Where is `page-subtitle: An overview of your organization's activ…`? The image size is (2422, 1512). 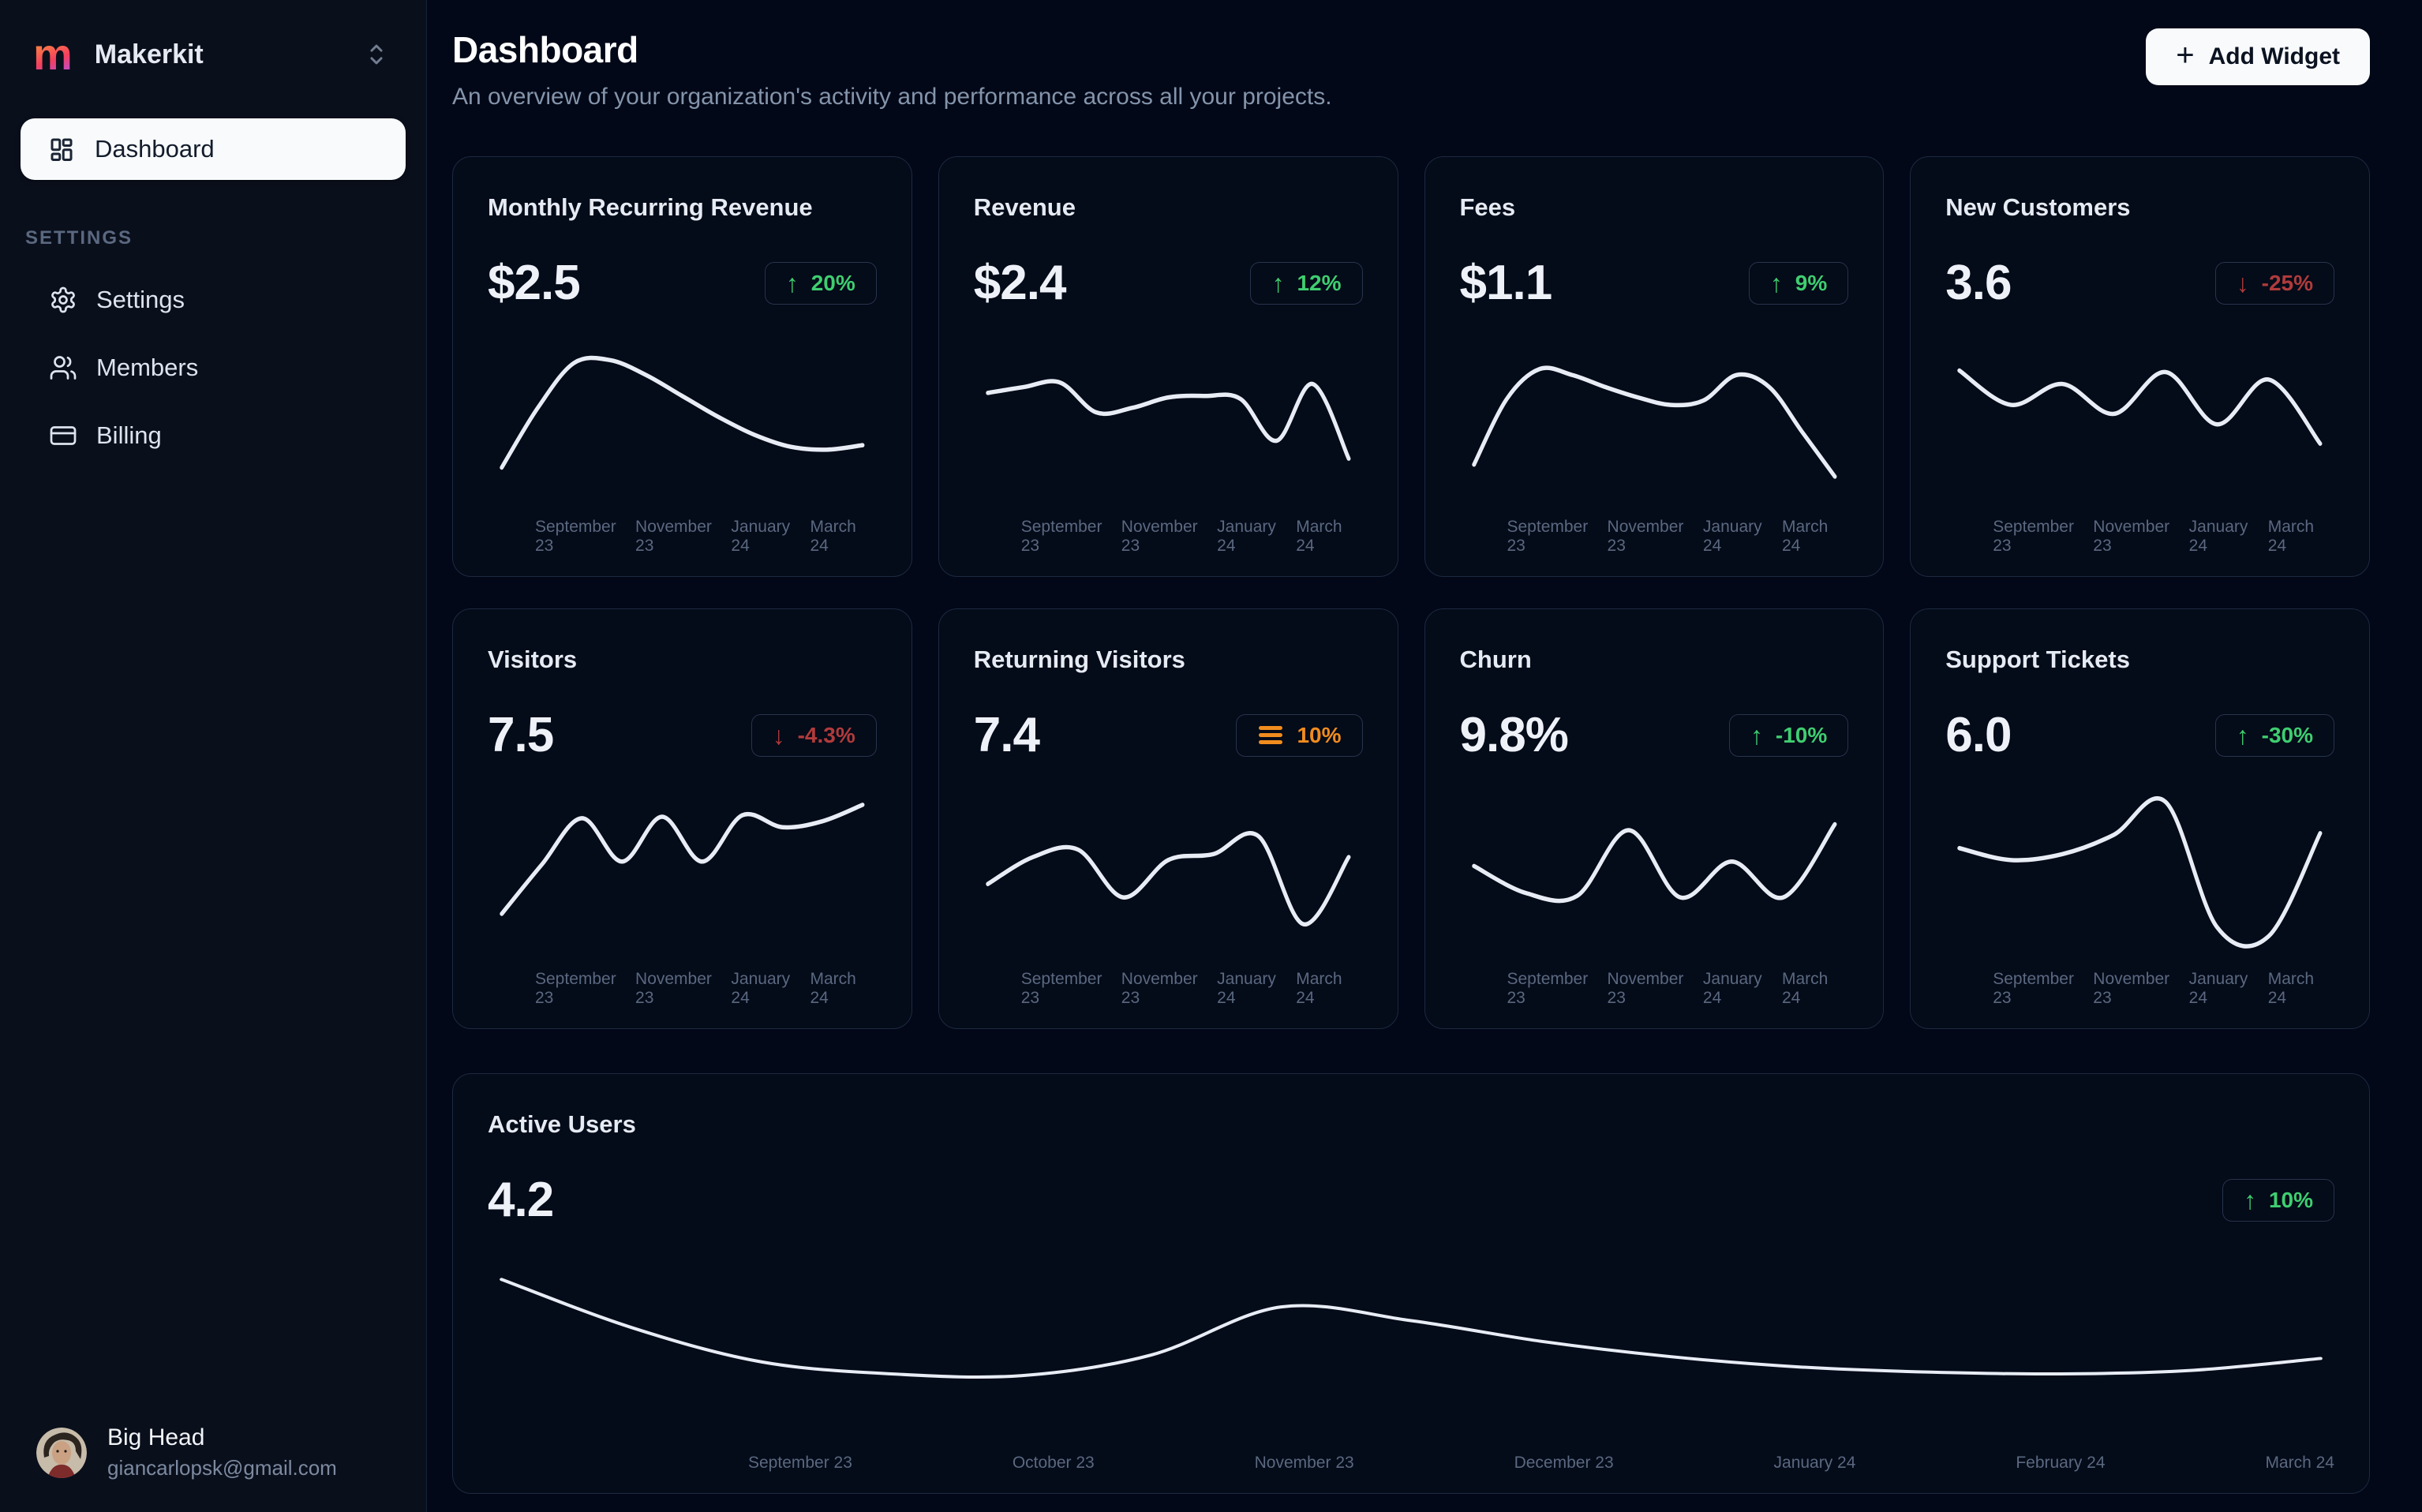 page-subtitle: An overview of your organization's activ… is located at coordinates (892, 97).